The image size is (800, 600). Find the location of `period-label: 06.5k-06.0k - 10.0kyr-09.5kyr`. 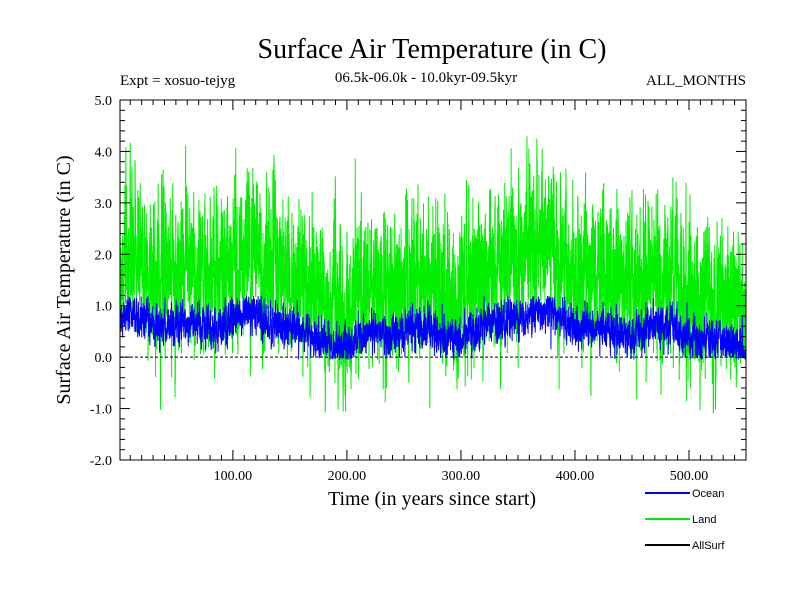

period-label: 06.5k-06.0k - 10.0kyr-09.5kyr is located at coordinates (426, 78).